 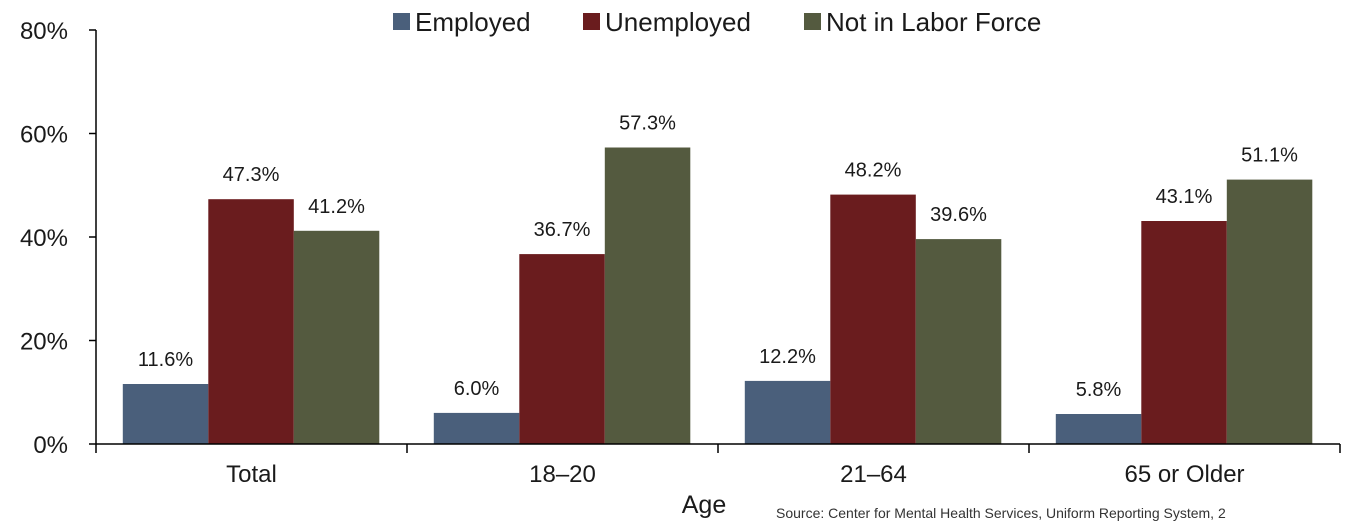 I want to click on y-tick-label: 80%, so click(x=44, y=31).